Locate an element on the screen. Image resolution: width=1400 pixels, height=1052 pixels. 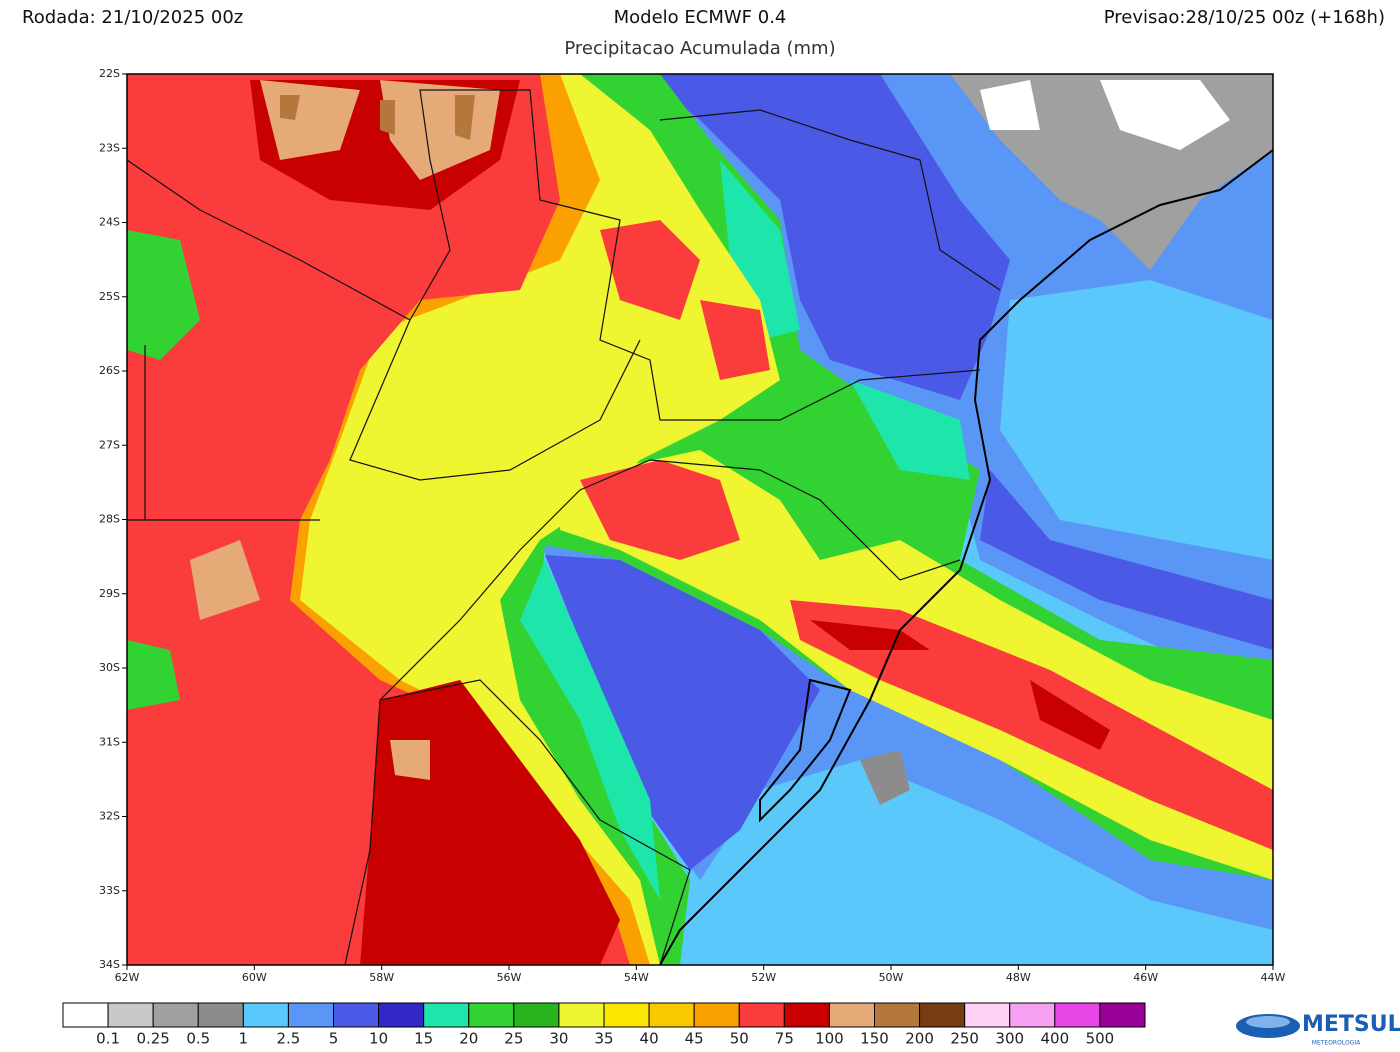
lon-label: 58W is located at coordinates (381, 977).